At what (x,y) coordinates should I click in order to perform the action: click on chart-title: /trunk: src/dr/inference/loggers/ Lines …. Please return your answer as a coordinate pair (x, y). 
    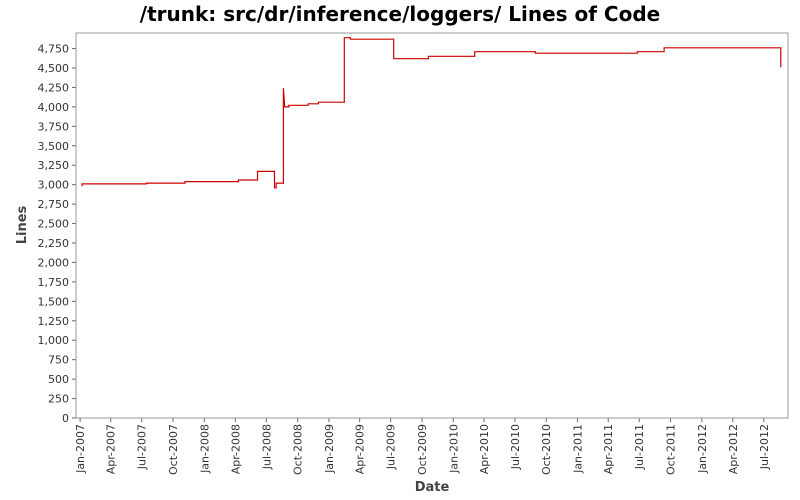
    Looking at the image, I should click on (400, 14).